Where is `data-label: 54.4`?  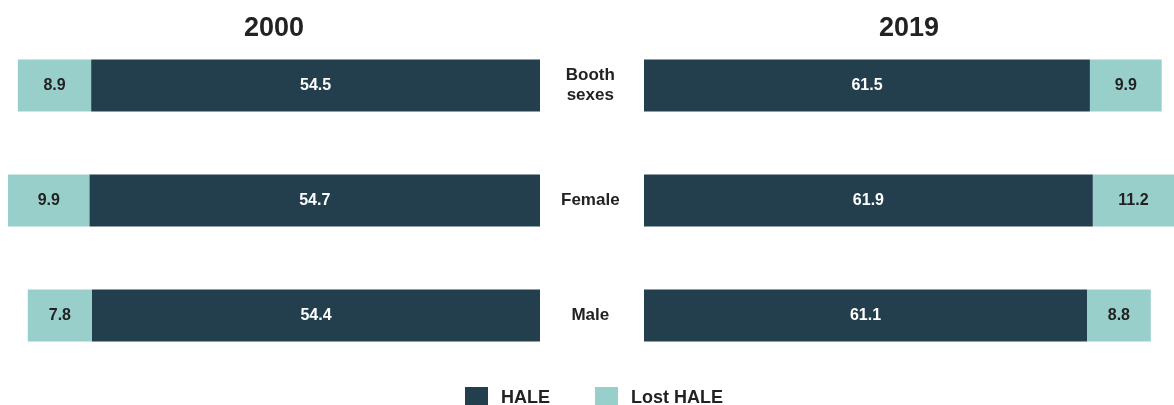
data-label: 54.4 is located at coordinates (316, 314).